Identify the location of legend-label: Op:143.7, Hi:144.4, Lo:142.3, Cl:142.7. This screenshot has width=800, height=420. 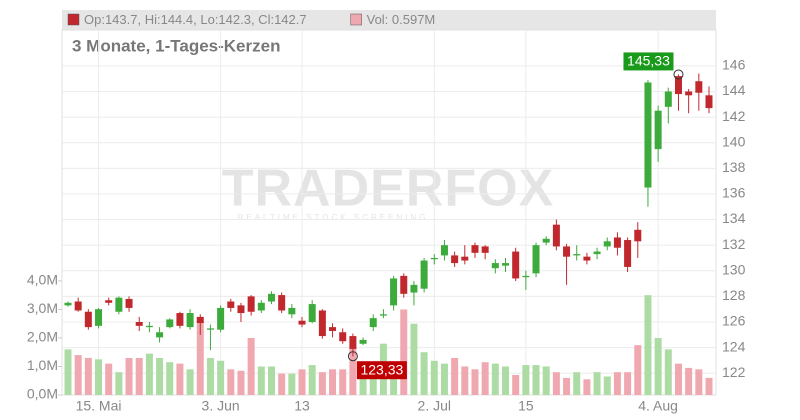
(195, 19).